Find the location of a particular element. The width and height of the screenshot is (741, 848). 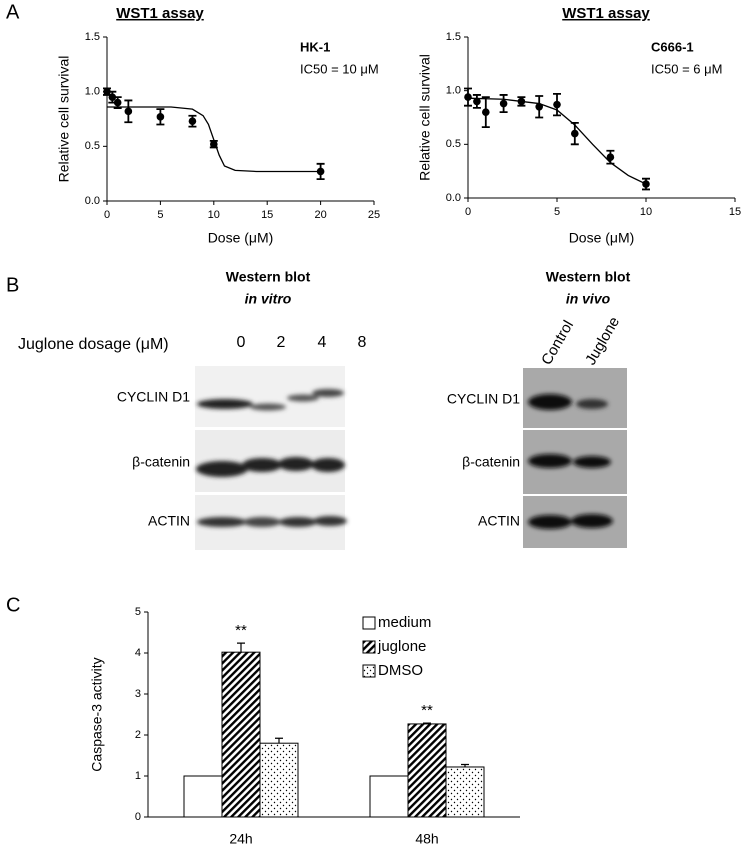

legend-label: juglone is located at coordinates (401, 646).